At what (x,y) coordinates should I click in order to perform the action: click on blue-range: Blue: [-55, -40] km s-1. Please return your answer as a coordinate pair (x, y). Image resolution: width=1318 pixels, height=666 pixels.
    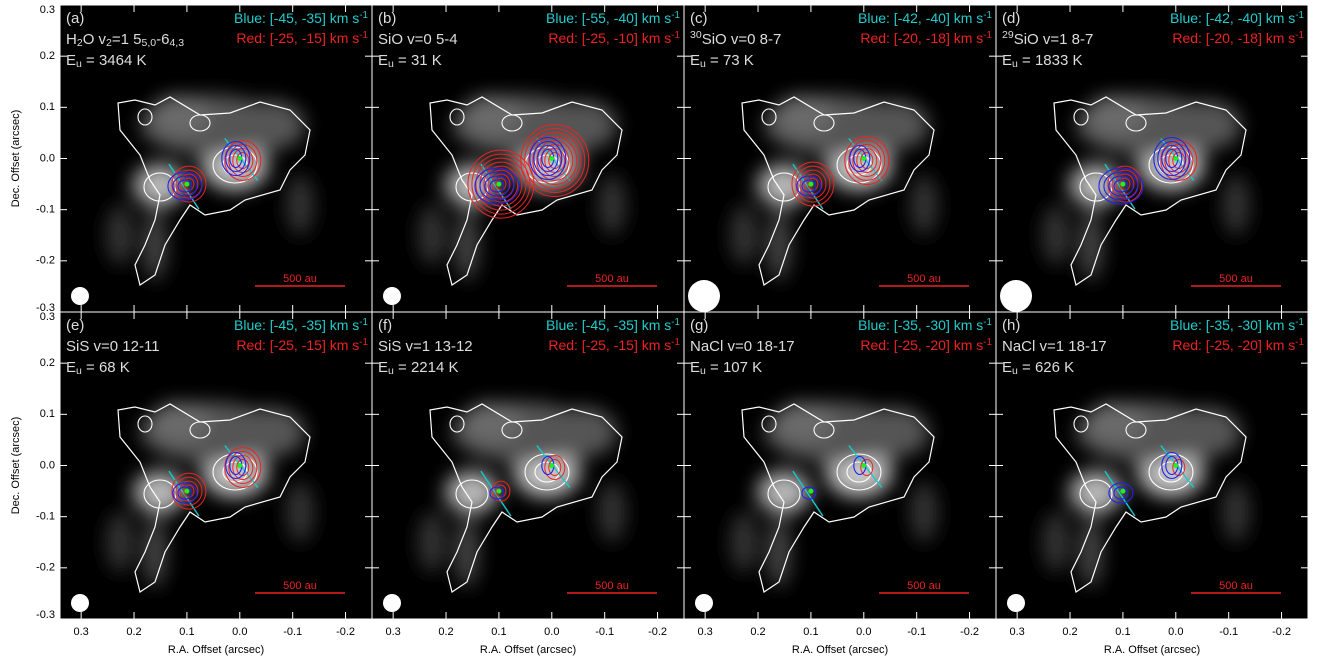
    Looking at the image, I should click on (613, 18).